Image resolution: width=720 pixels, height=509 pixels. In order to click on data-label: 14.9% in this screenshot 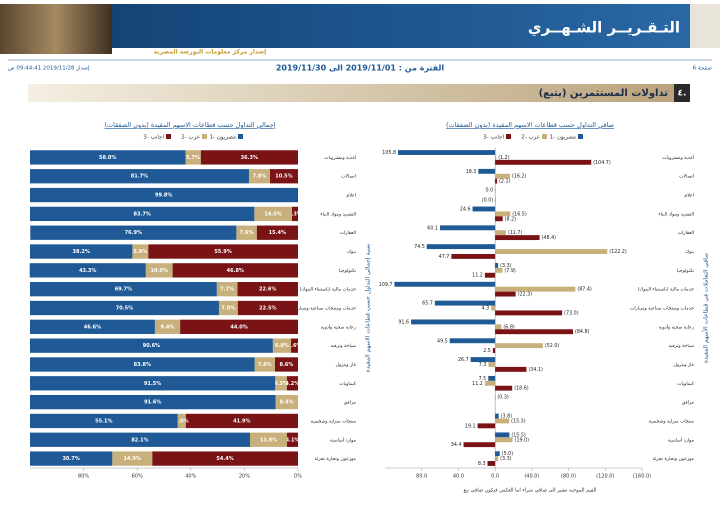, I will do `click(132, 459)`.